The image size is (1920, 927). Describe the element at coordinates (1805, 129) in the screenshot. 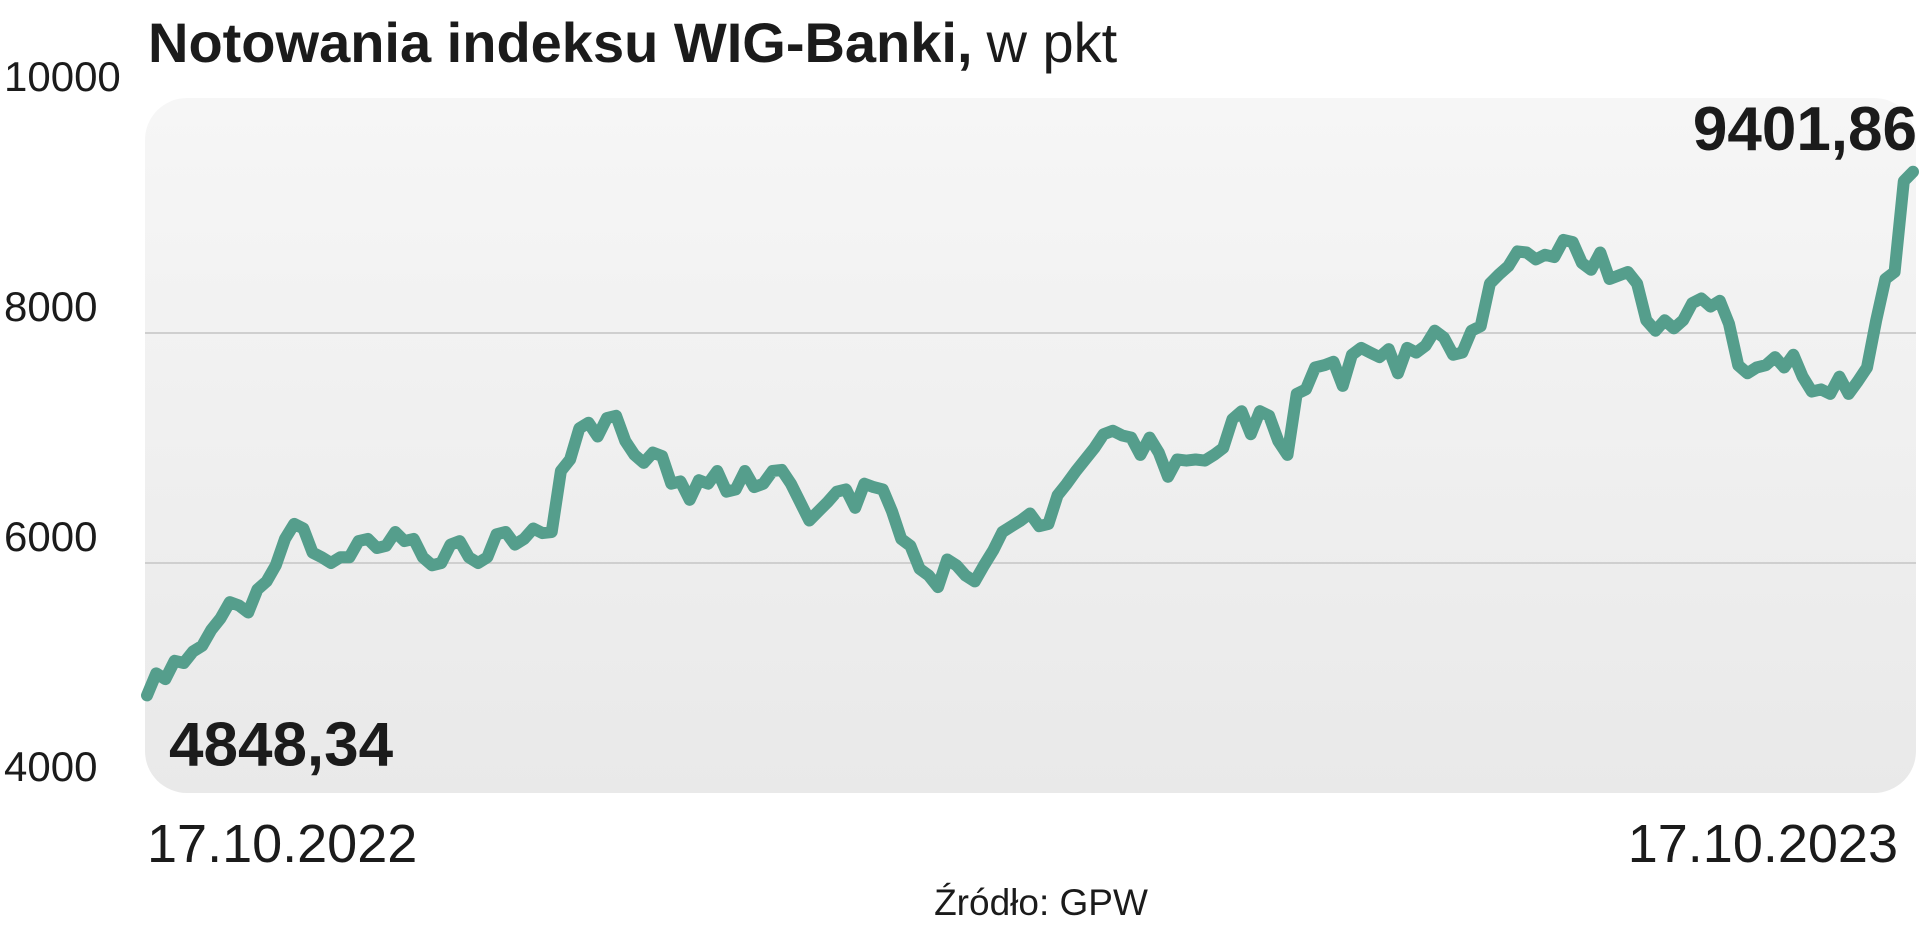

I see `value-label: 9401,86` at that location.